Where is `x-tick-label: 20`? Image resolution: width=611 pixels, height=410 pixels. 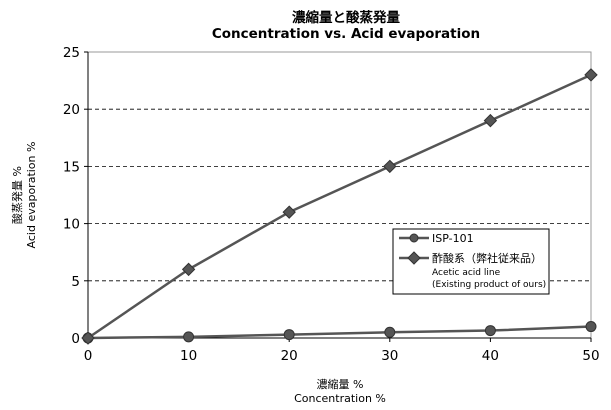
x-tick-label: 20 is located at coordinates (289, 356).